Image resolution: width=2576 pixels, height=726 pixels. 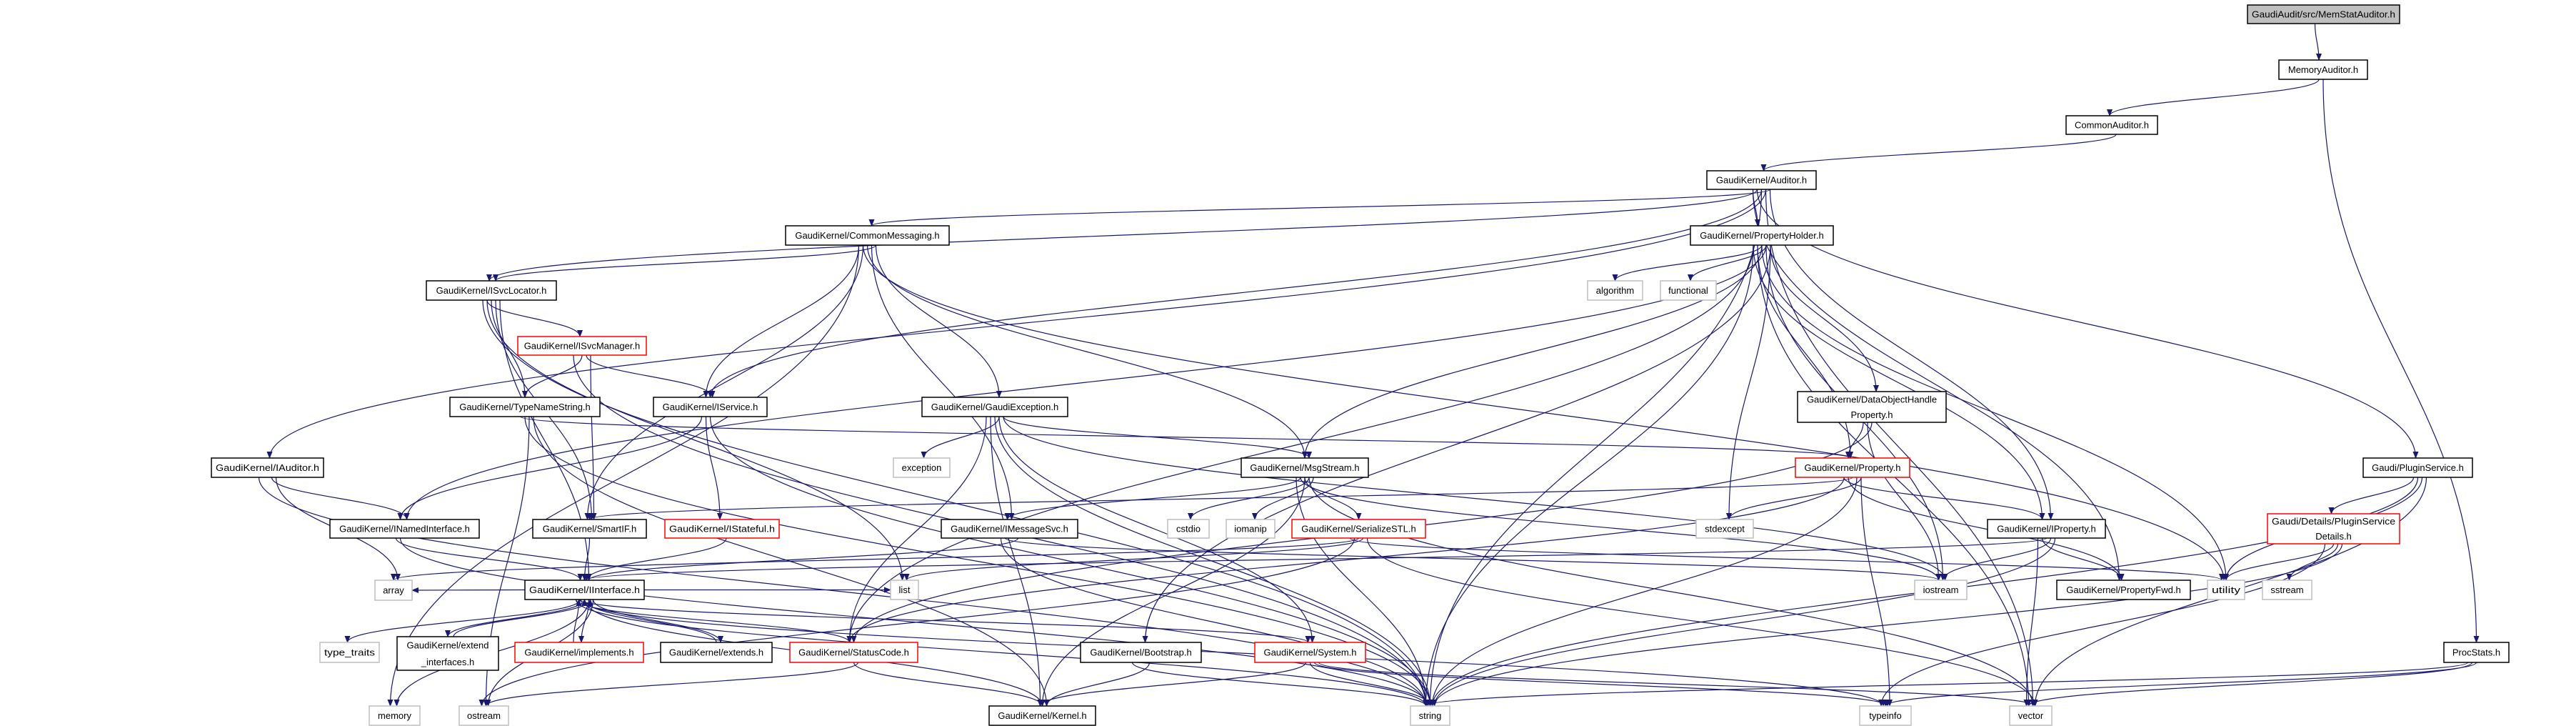 What do you see at coordinates (1042, 715) in the screenshot?
I see `header-node: GaudiKernel/Kernel.h` at bounding box center [1042, 715].